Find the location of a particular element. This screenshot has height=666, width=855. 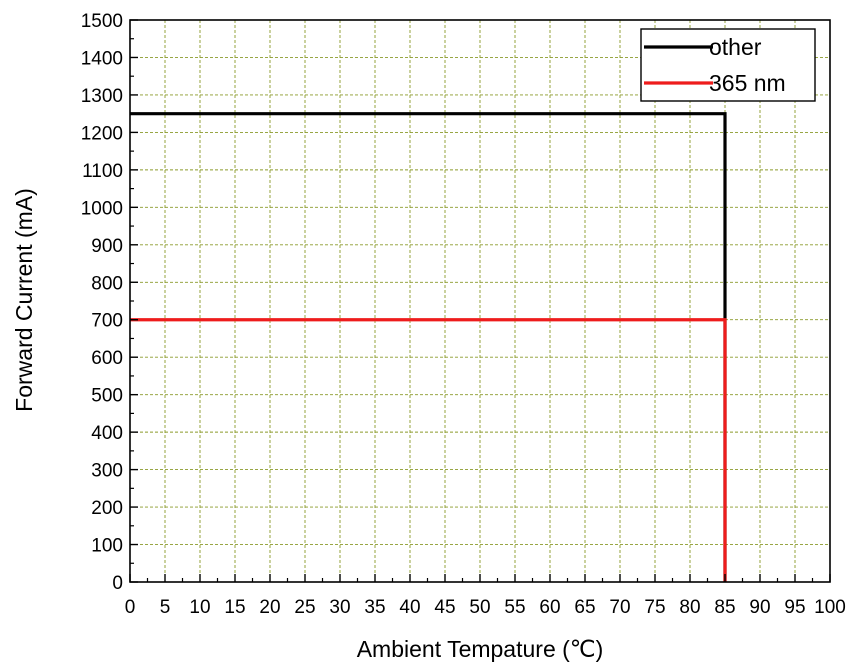

y-tick-label: 600 is located at coordinates (107, 358).